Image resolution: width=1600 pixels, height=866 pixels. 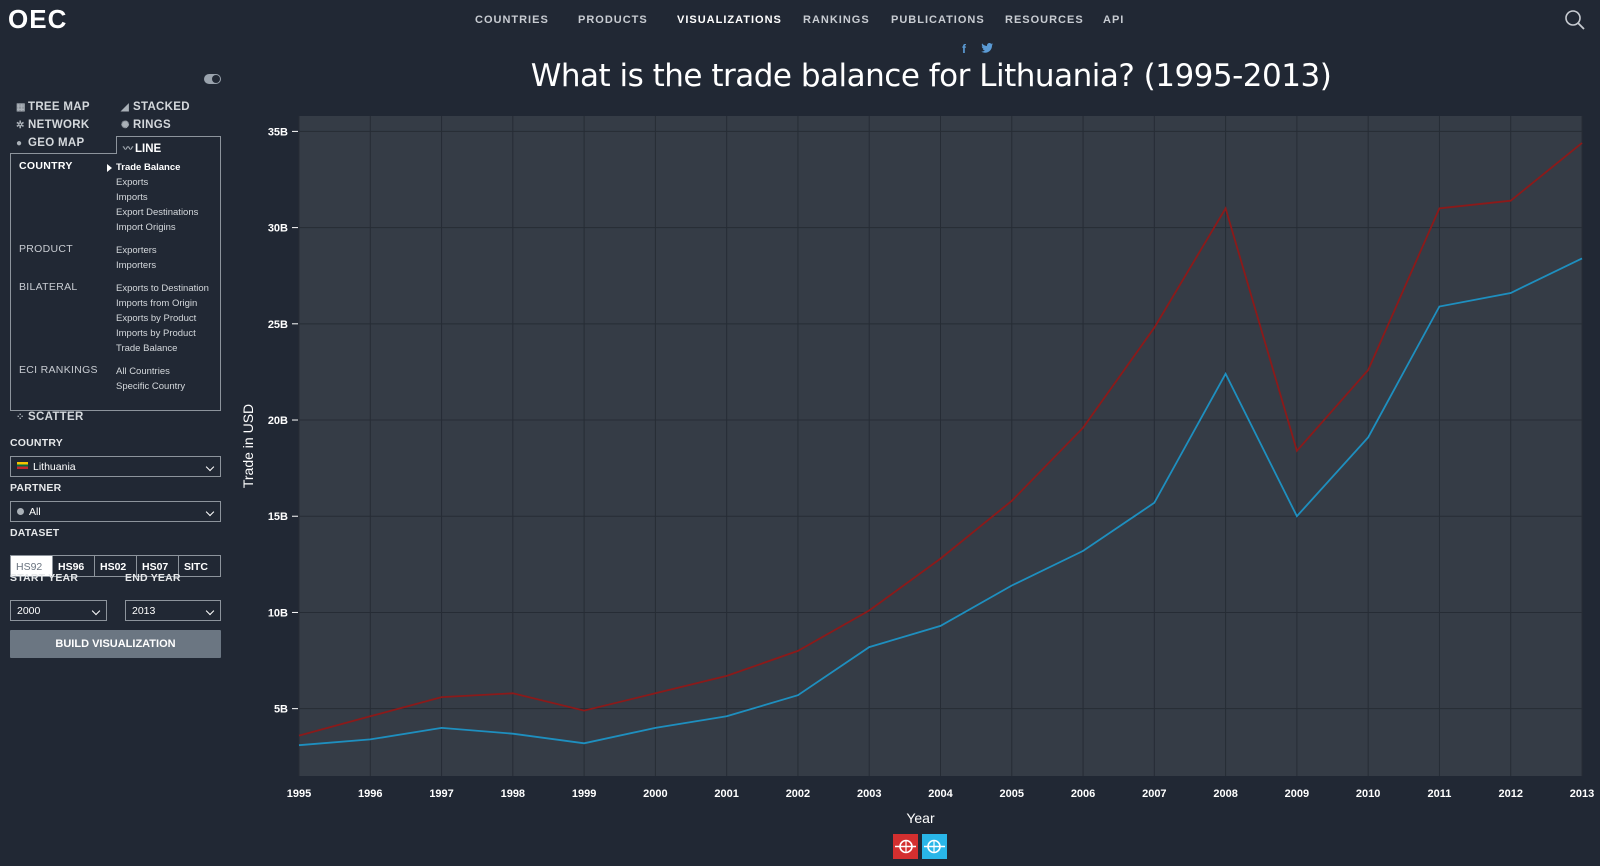 What do you see at coordinates (20, 125) in the screenshot?
I see `network-icon: ✲` at bounding box center [20, 125].